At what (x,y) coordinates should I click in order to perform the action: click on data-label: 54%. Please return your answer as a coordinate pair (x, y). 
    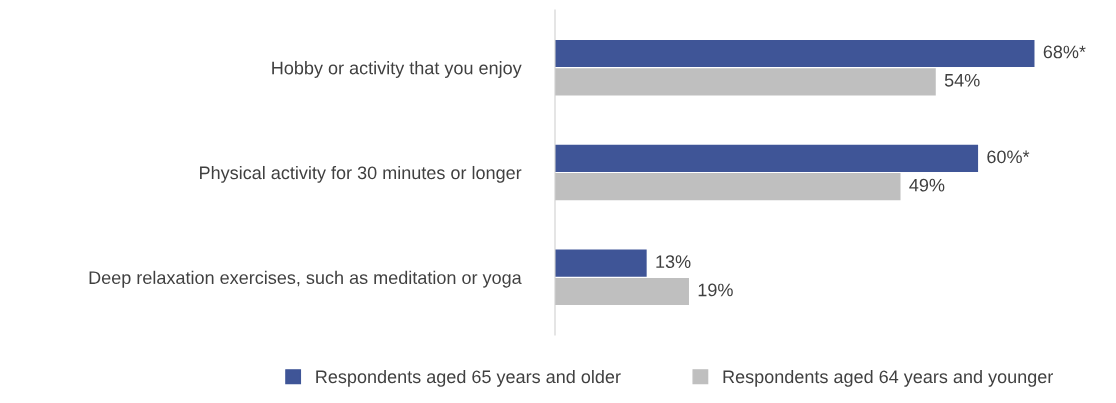
    Looking at the image, I should click on (962, 80).